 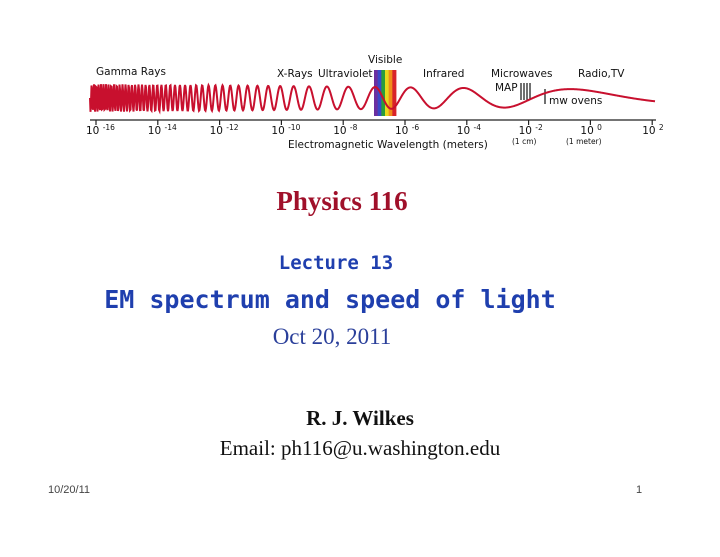 I want to click on axis-tick-label: 10 -16, so click(x=100, y=130).